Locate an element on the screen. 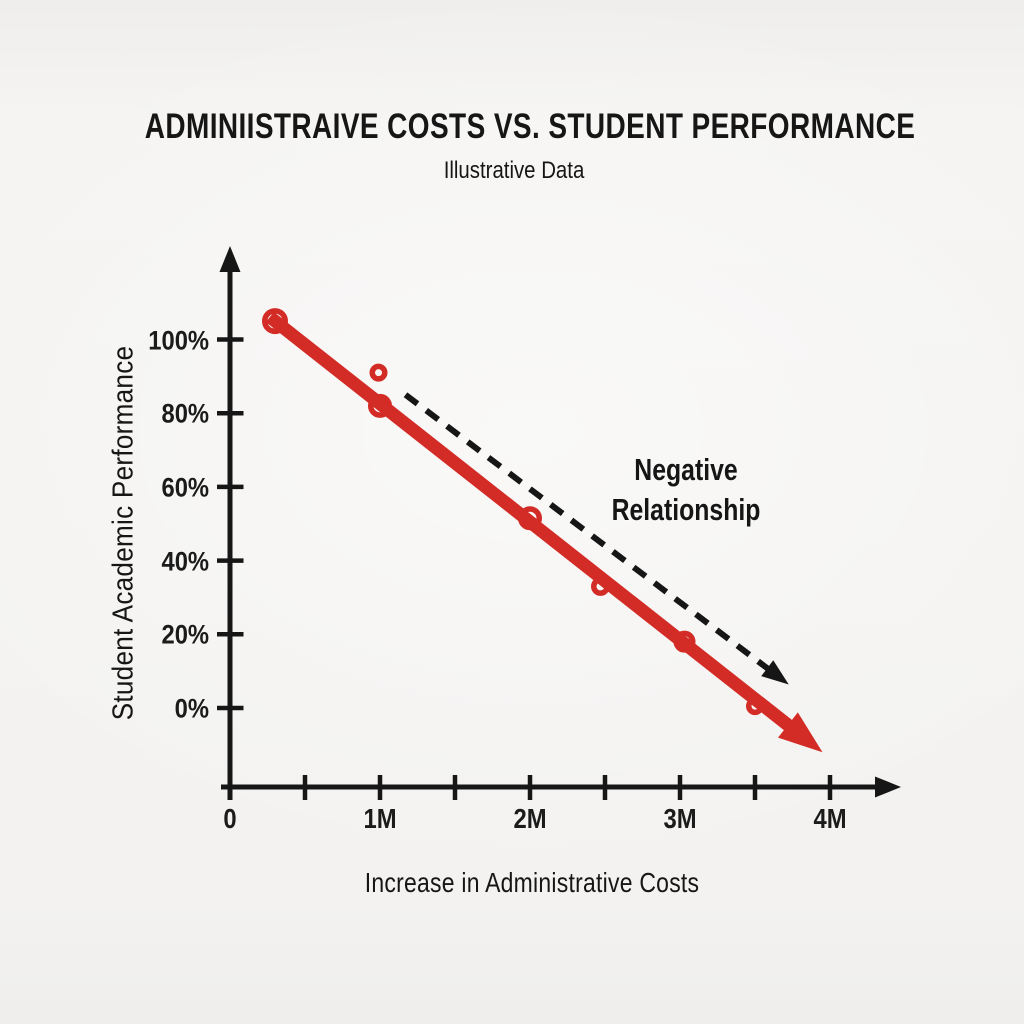 This screenshot has width=1024, height=1024. annotation-line-1: Negative is located at coordinates (686, 469).